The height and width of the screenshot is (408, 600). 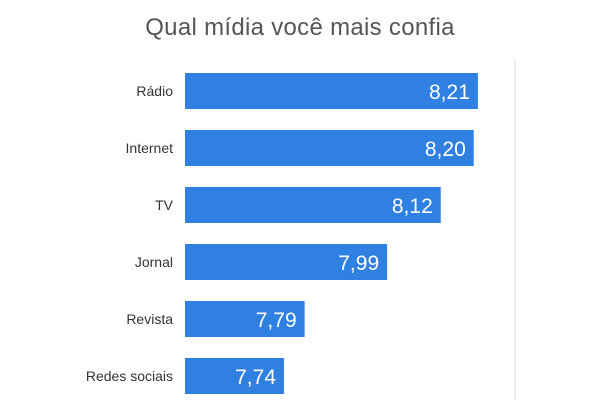 I want to click on data-label: 7,99, so click(x=358, y=263).